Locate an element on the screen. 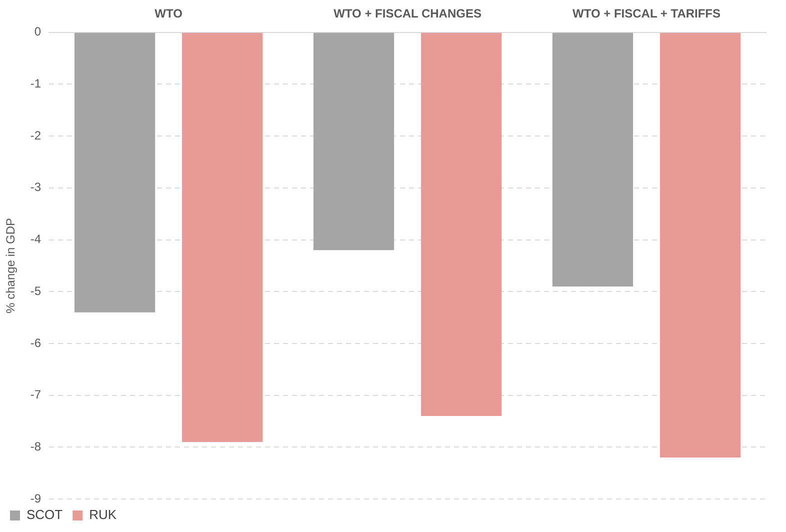 The height and width of the screenshot is (532, 786). y-tick-label: -3 is located at coordinates (36, 187).